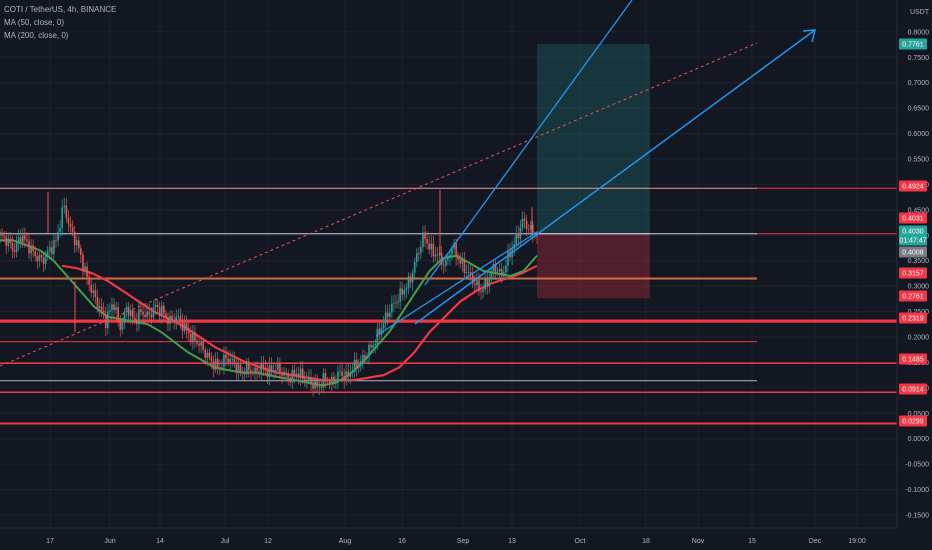  What do you see at coordinates (593, 139) in the screenshot?
I see `target-zone` at bounding box center [593, 139].